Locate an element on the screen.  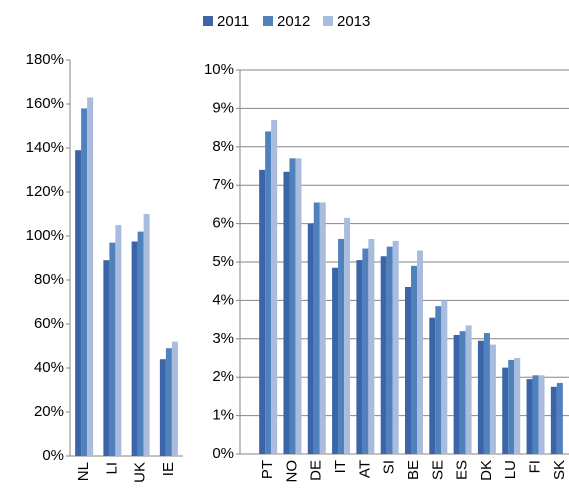
y-tick-label: 7% is located at coordinates (223, 184).